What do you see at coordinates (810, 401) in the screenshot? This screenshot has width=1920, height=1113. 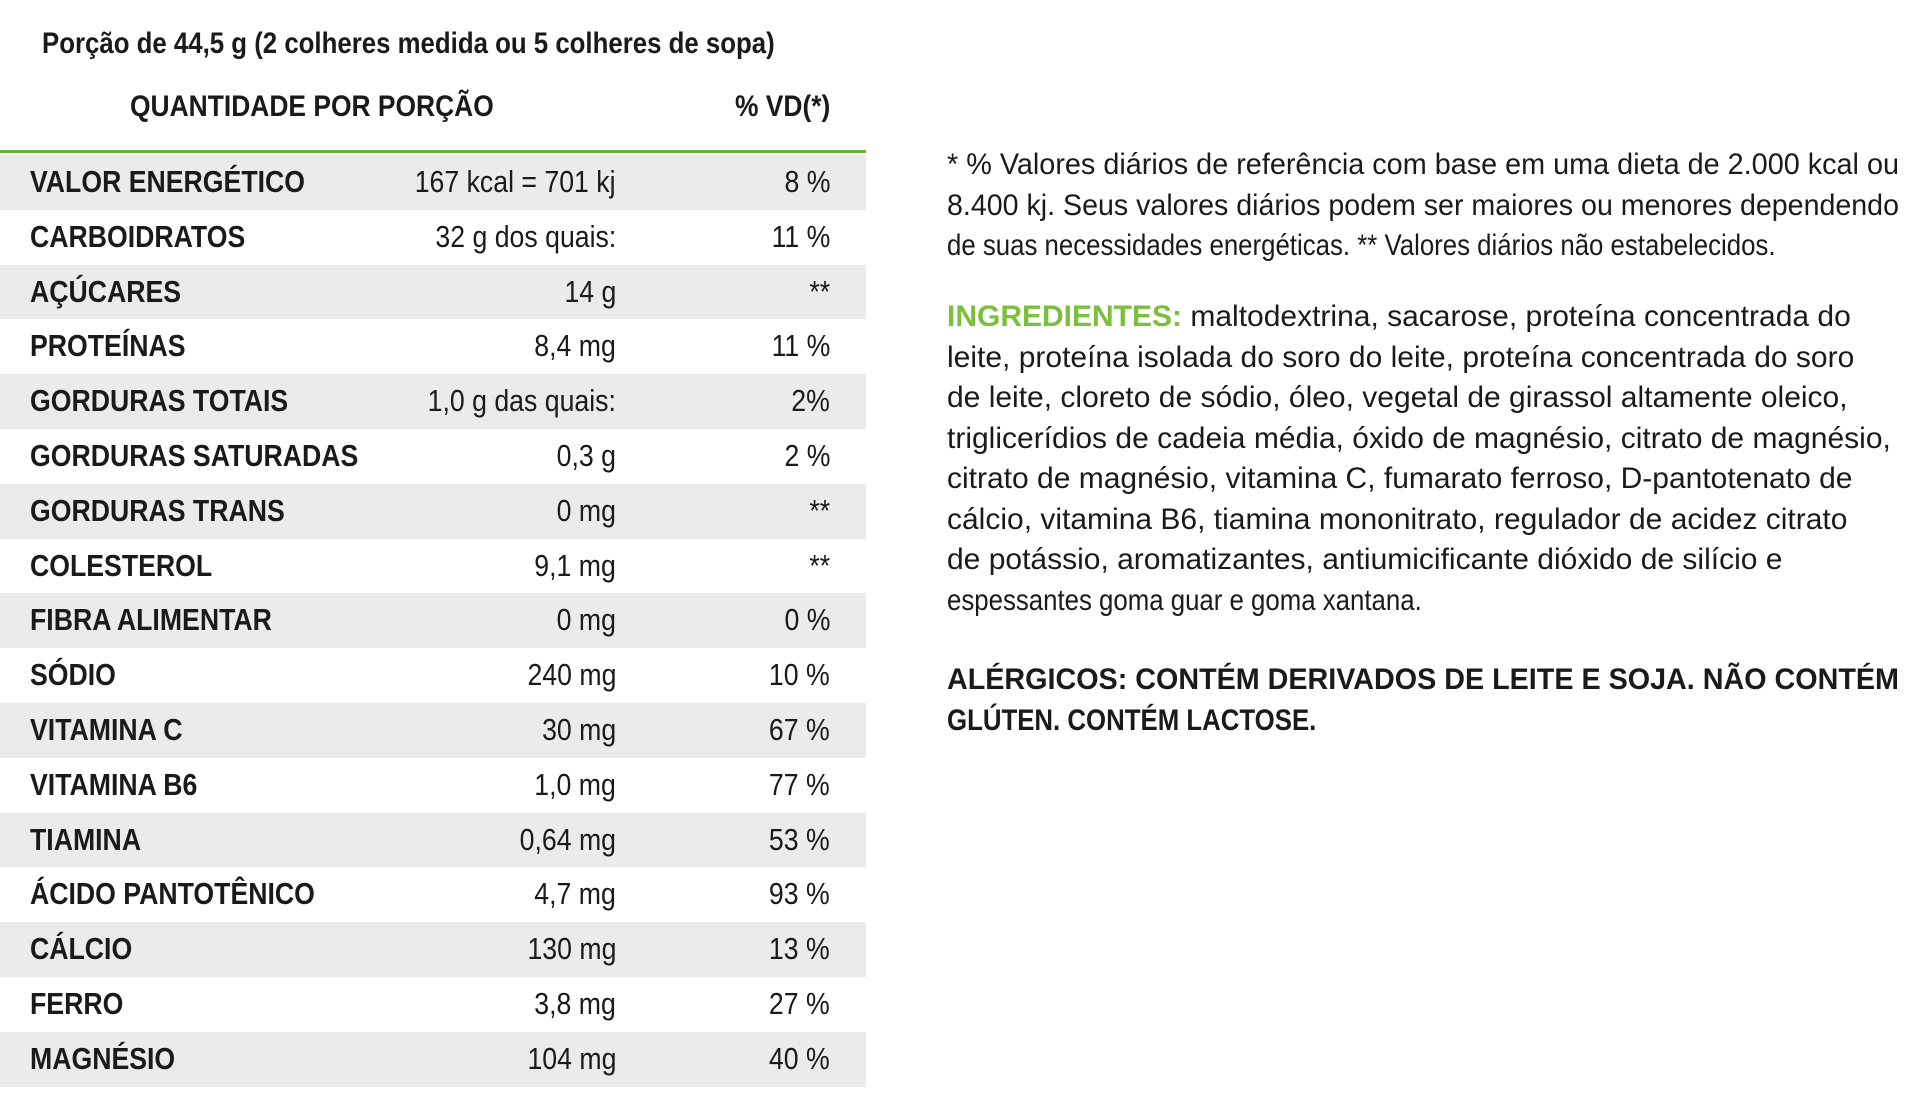 I see `nutrient-daily-value: 2%` at bounding box center [810, 401].